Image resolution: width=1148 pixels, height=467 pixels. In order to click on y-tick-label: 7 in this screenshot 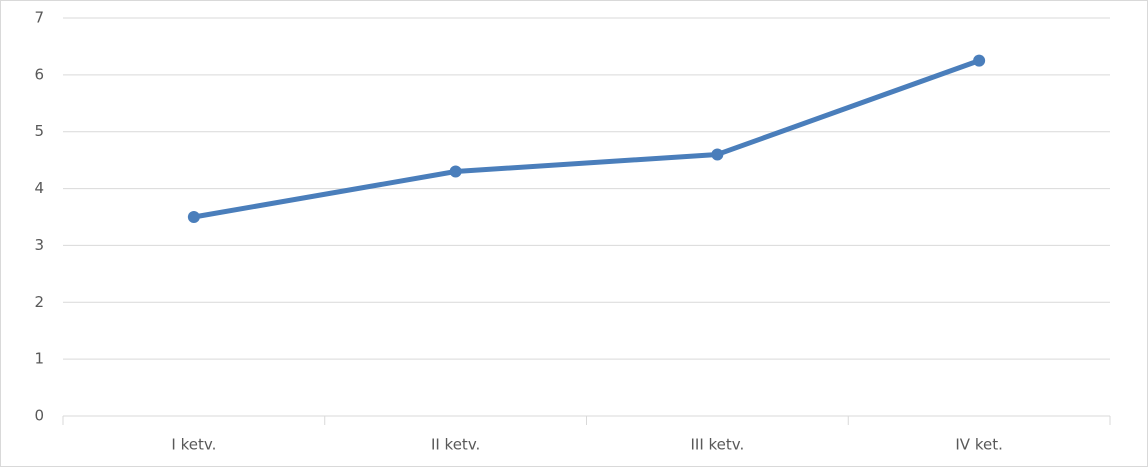, I will do `click(39, 18)`.